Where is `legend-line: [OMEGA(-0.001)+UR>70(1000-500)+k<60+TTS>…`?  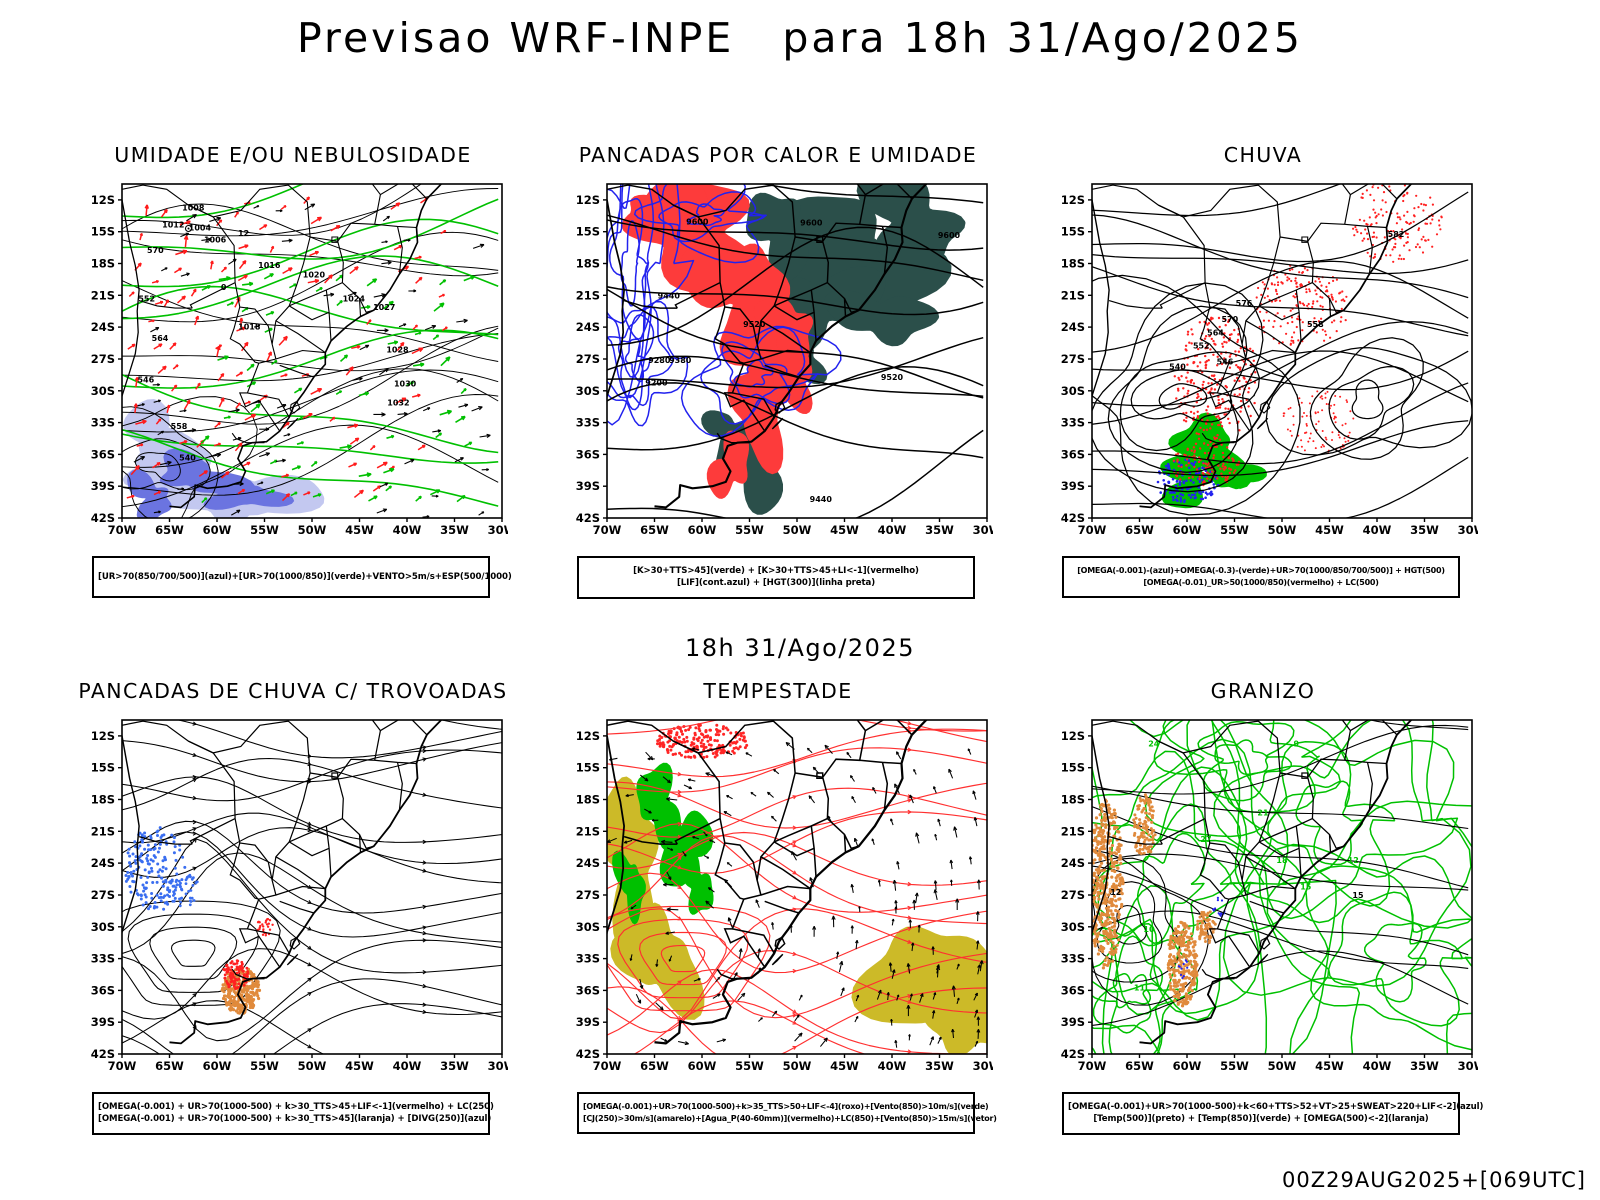
legend-line: [OMEGA(-0.001)+UR>70(1000-500)+k<60+TTS>… is located at coordinates (1276, 1107).